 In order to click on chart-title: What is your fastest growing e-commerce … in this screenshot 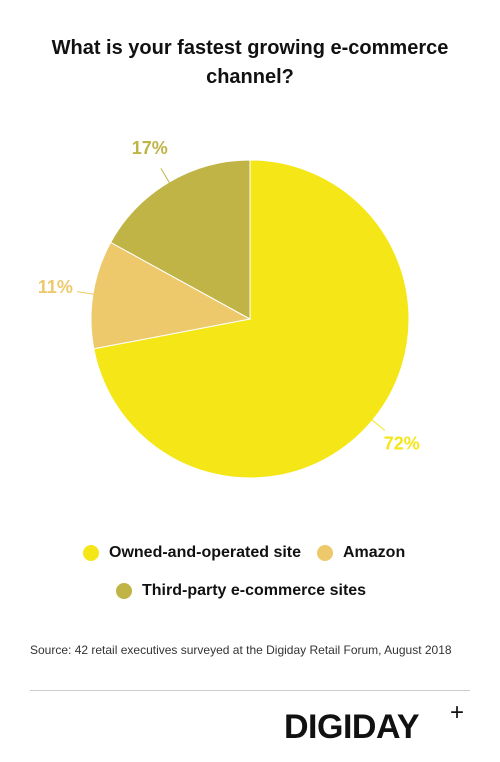, I will do `click(250, 62)`.